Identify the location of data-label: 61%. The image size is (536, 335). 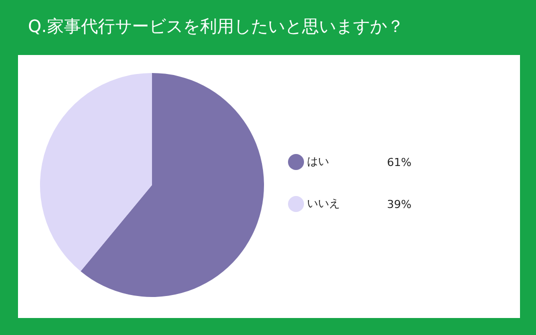
(399, 162).